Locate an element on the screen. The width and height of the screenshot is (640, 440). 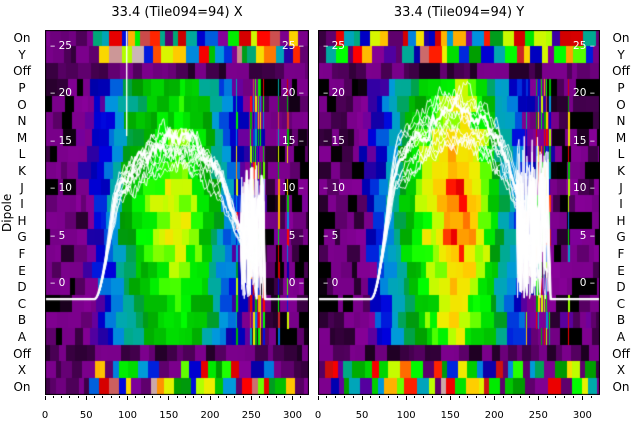
dipole-label: B is located at coordinates (621, 320).